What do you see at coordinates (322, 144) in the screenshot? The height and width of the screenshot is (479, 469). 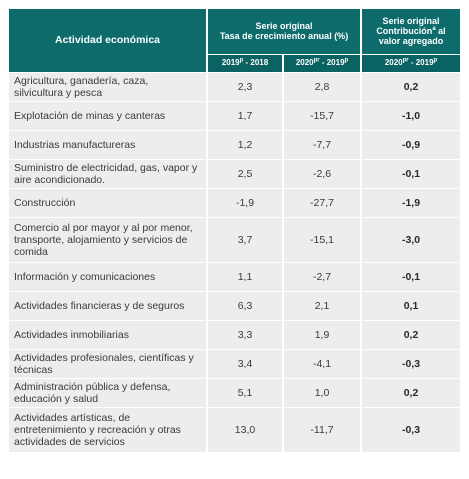 I see `growth-2020-cell: -7,7` at bounding box center [322, 144].